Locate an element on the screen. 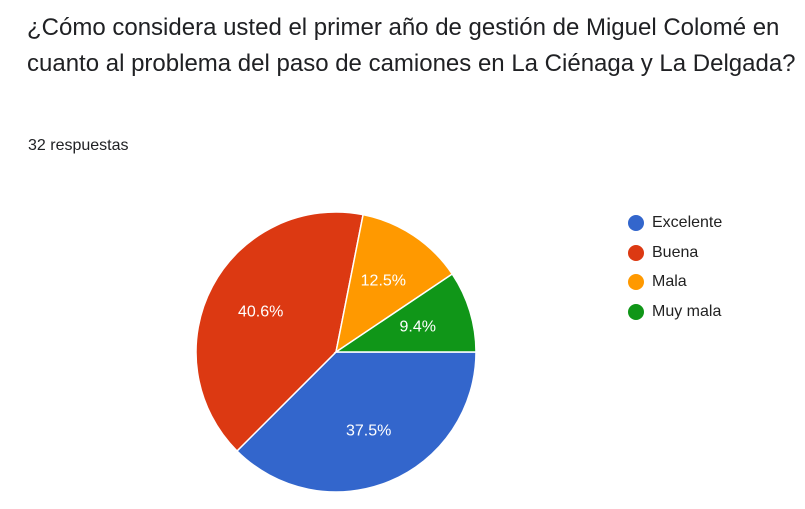 This screenshot has width=805, height=509. legend-item-muy-mala: Muy mala is located at coordinates (675, 312).